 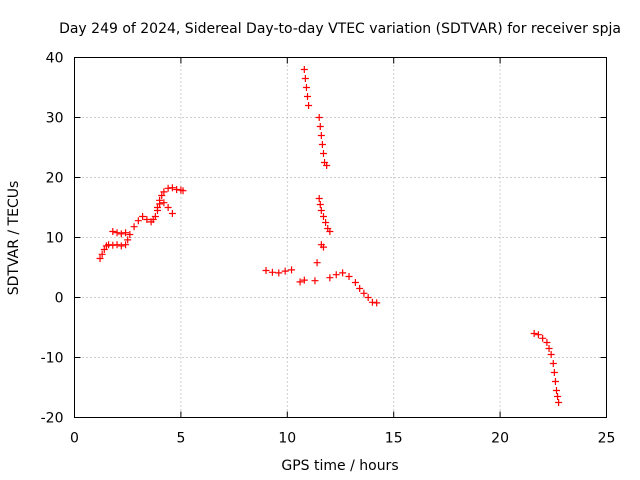 I want to click on x-tick-label: 15, so click(x=394, y=439).